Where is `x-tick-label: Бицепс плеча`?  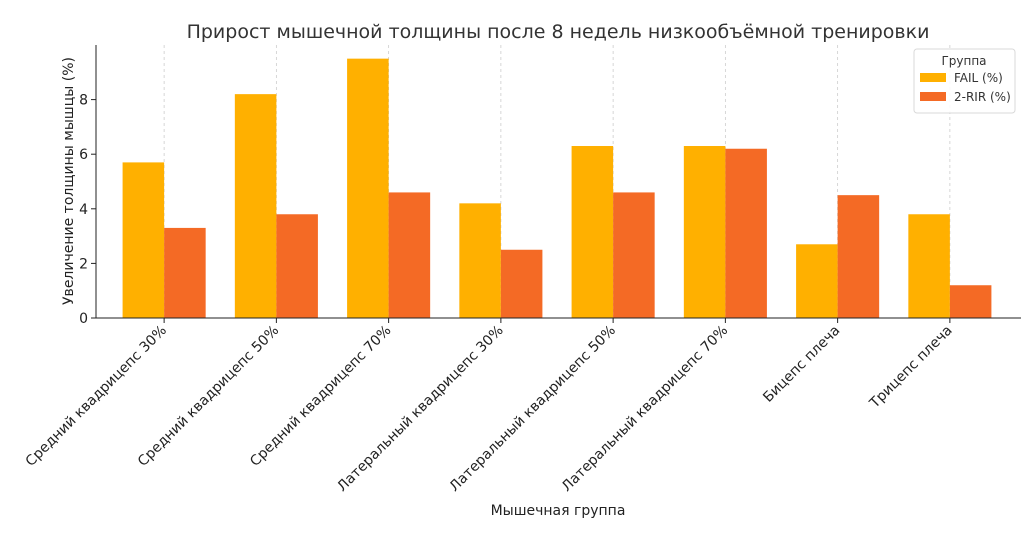 x-tick-label: Бицепс плеча is located at coordinates (801, 364).